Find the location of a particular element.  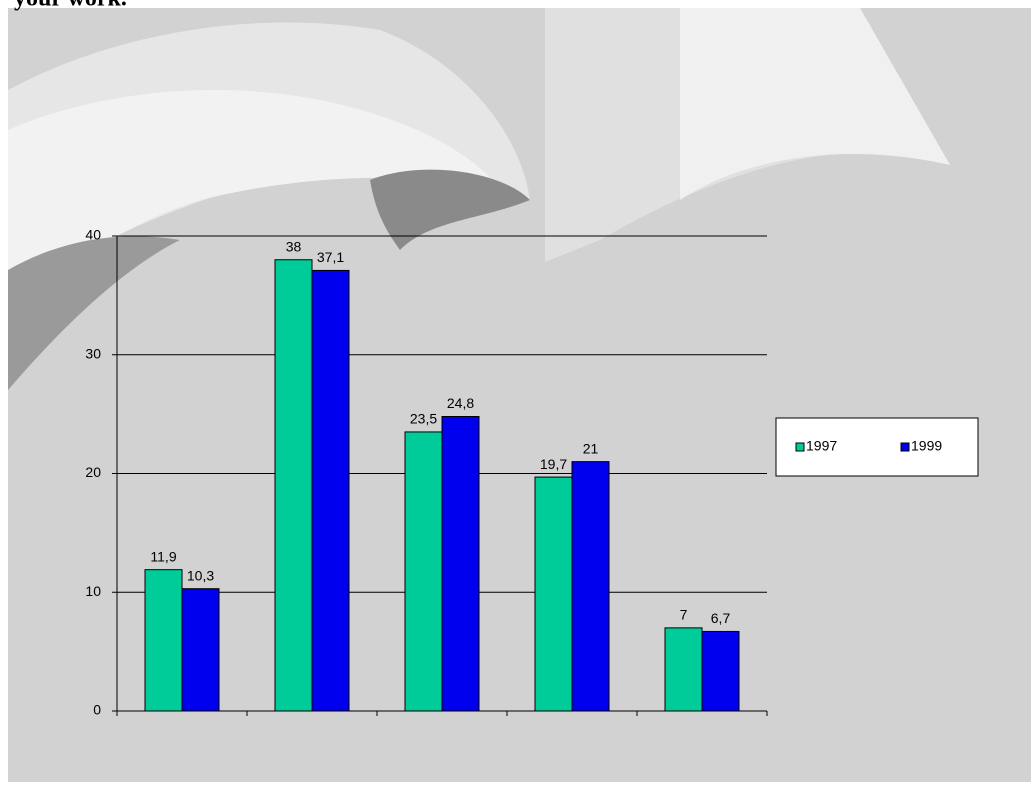

y-tick-label: 30 is located at coordinates (93, 353).